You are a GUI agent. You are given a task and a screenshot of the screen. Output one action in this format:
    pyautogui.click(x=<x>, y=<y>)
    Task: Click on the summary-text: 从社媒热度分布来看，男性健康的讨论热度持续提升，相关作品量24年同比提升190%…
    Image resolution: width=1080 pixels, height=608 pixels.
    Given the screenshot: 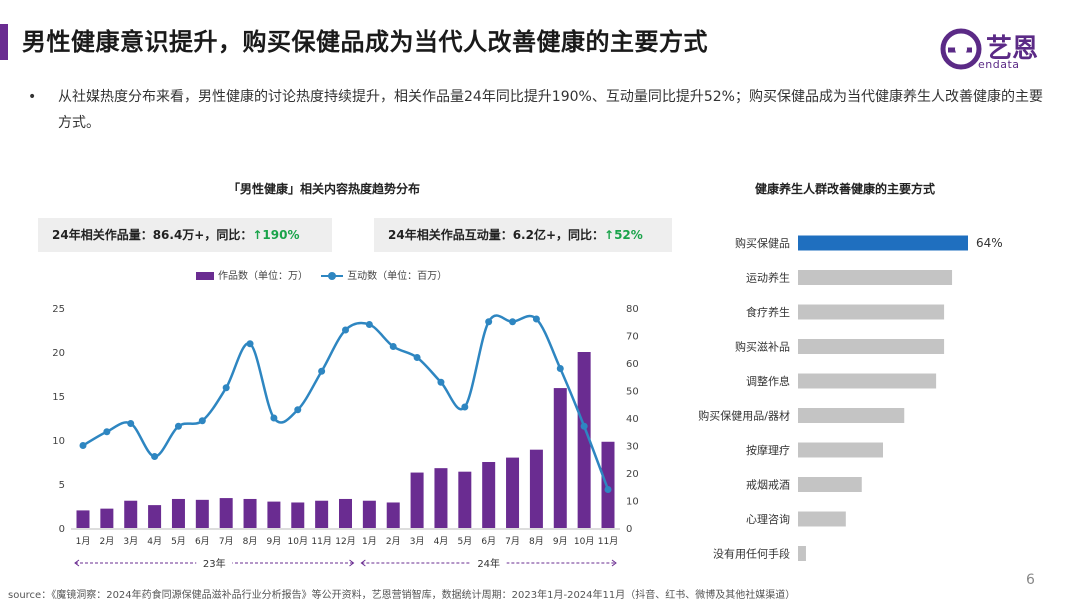 What is the action you would take?
    pyautogui.click(x=550, y=110)
    